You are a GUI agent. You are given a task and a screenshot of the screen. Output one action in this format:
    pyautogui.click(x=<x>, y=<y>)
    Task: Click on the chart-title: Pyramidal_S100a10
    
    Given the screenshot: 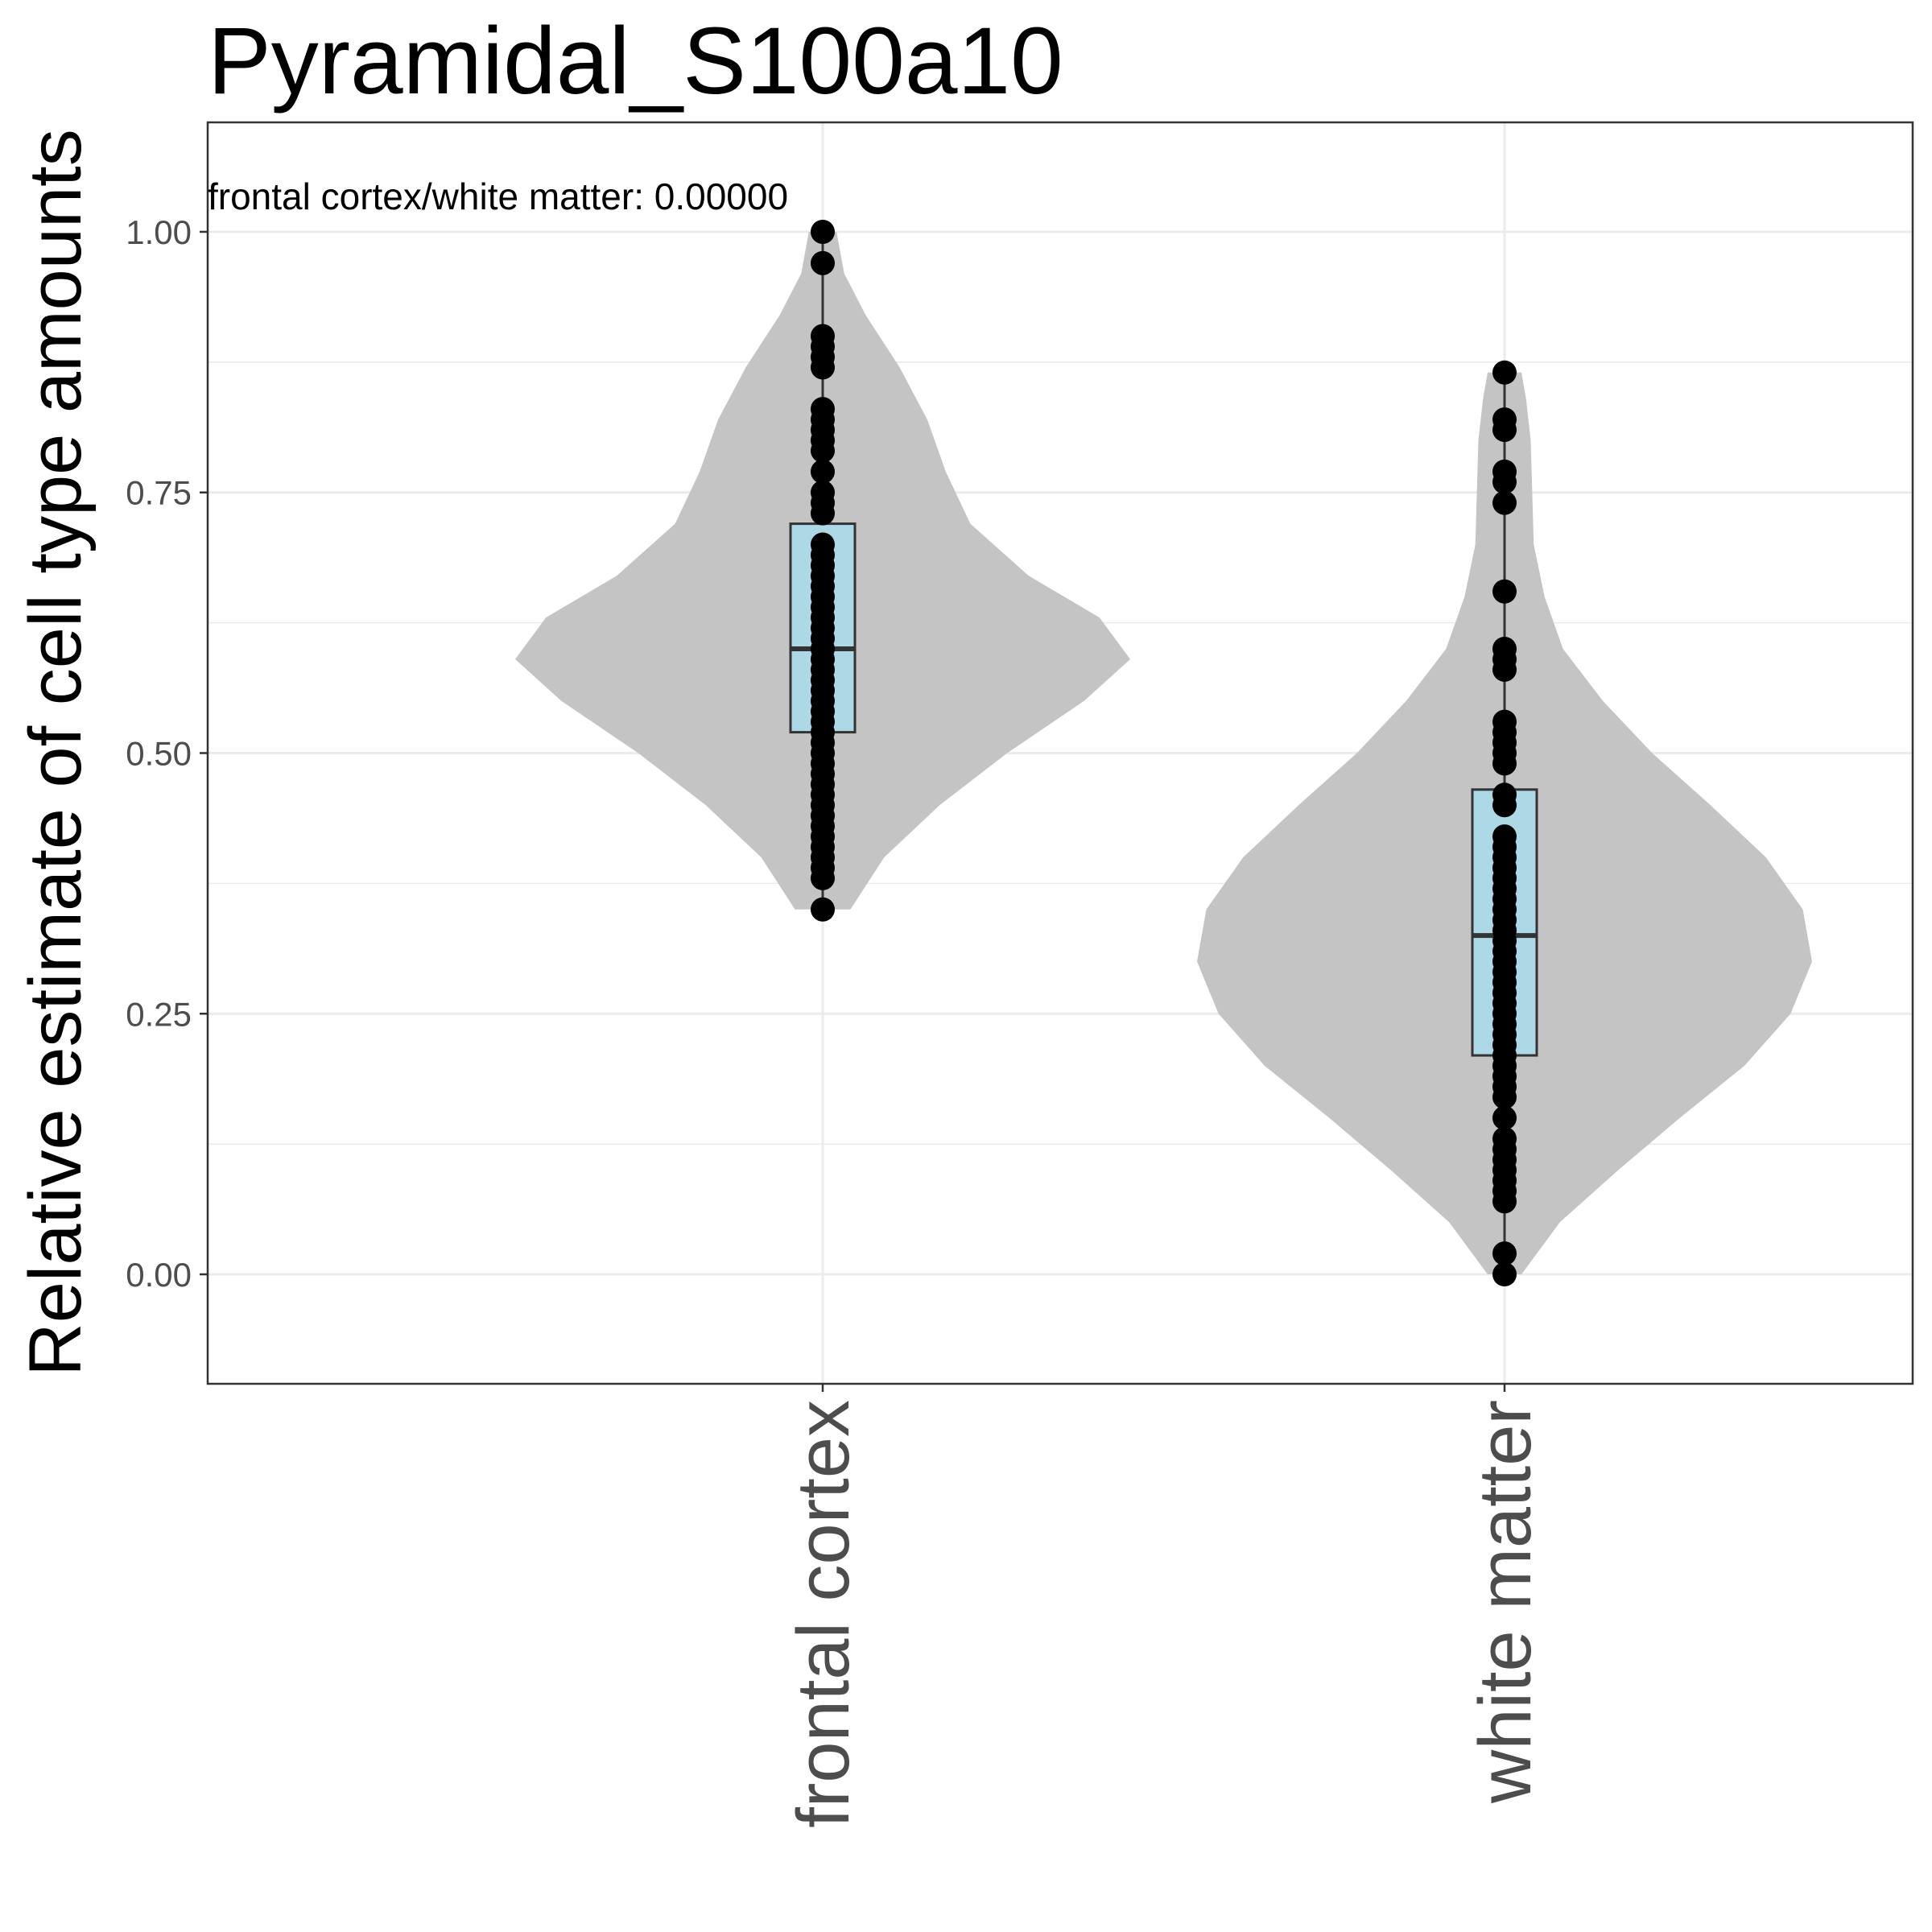 What is the action you would take?
    pyautogui.click(x=635, y=61)
    